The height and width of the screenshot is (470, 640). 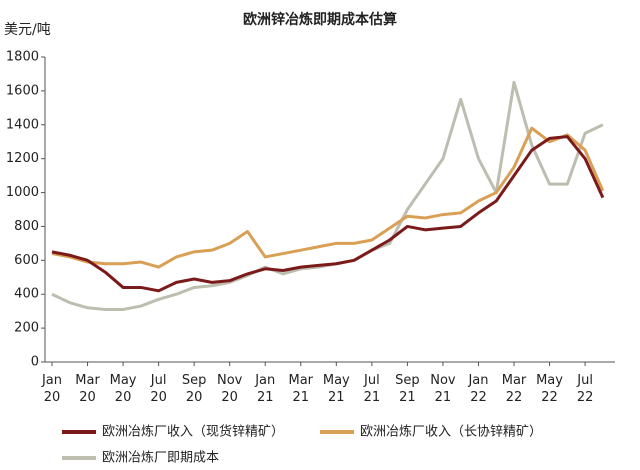 I want to click on y-tick-label: 0, so click(x=35, y=362).